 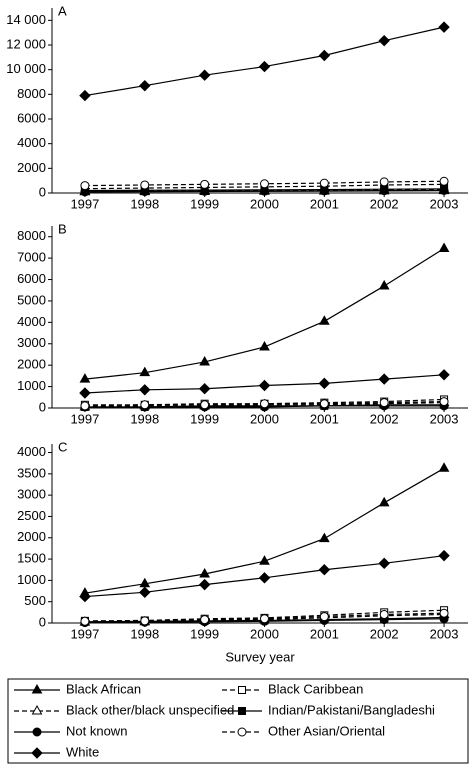 What do you see at coordinates (82, 751) in the screenshot?
I see `legend-label: White` at bounding box center [82, 751].